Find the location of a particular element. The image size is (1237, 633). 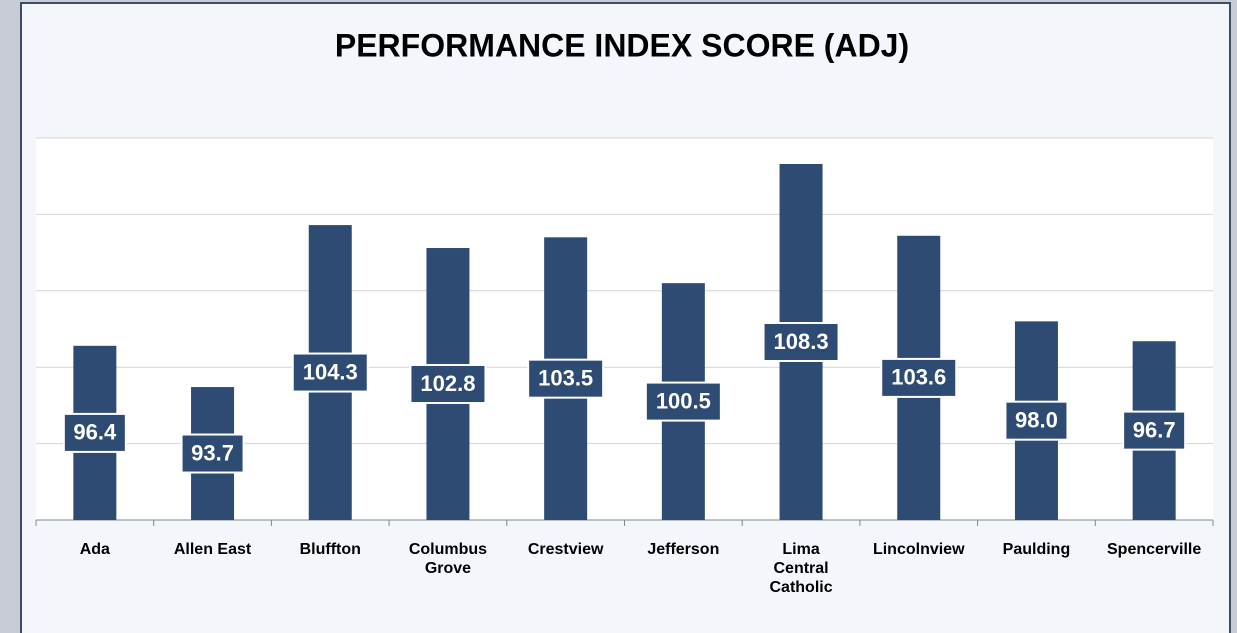

value-label: 104.3 is located at coordinates (330, 371).